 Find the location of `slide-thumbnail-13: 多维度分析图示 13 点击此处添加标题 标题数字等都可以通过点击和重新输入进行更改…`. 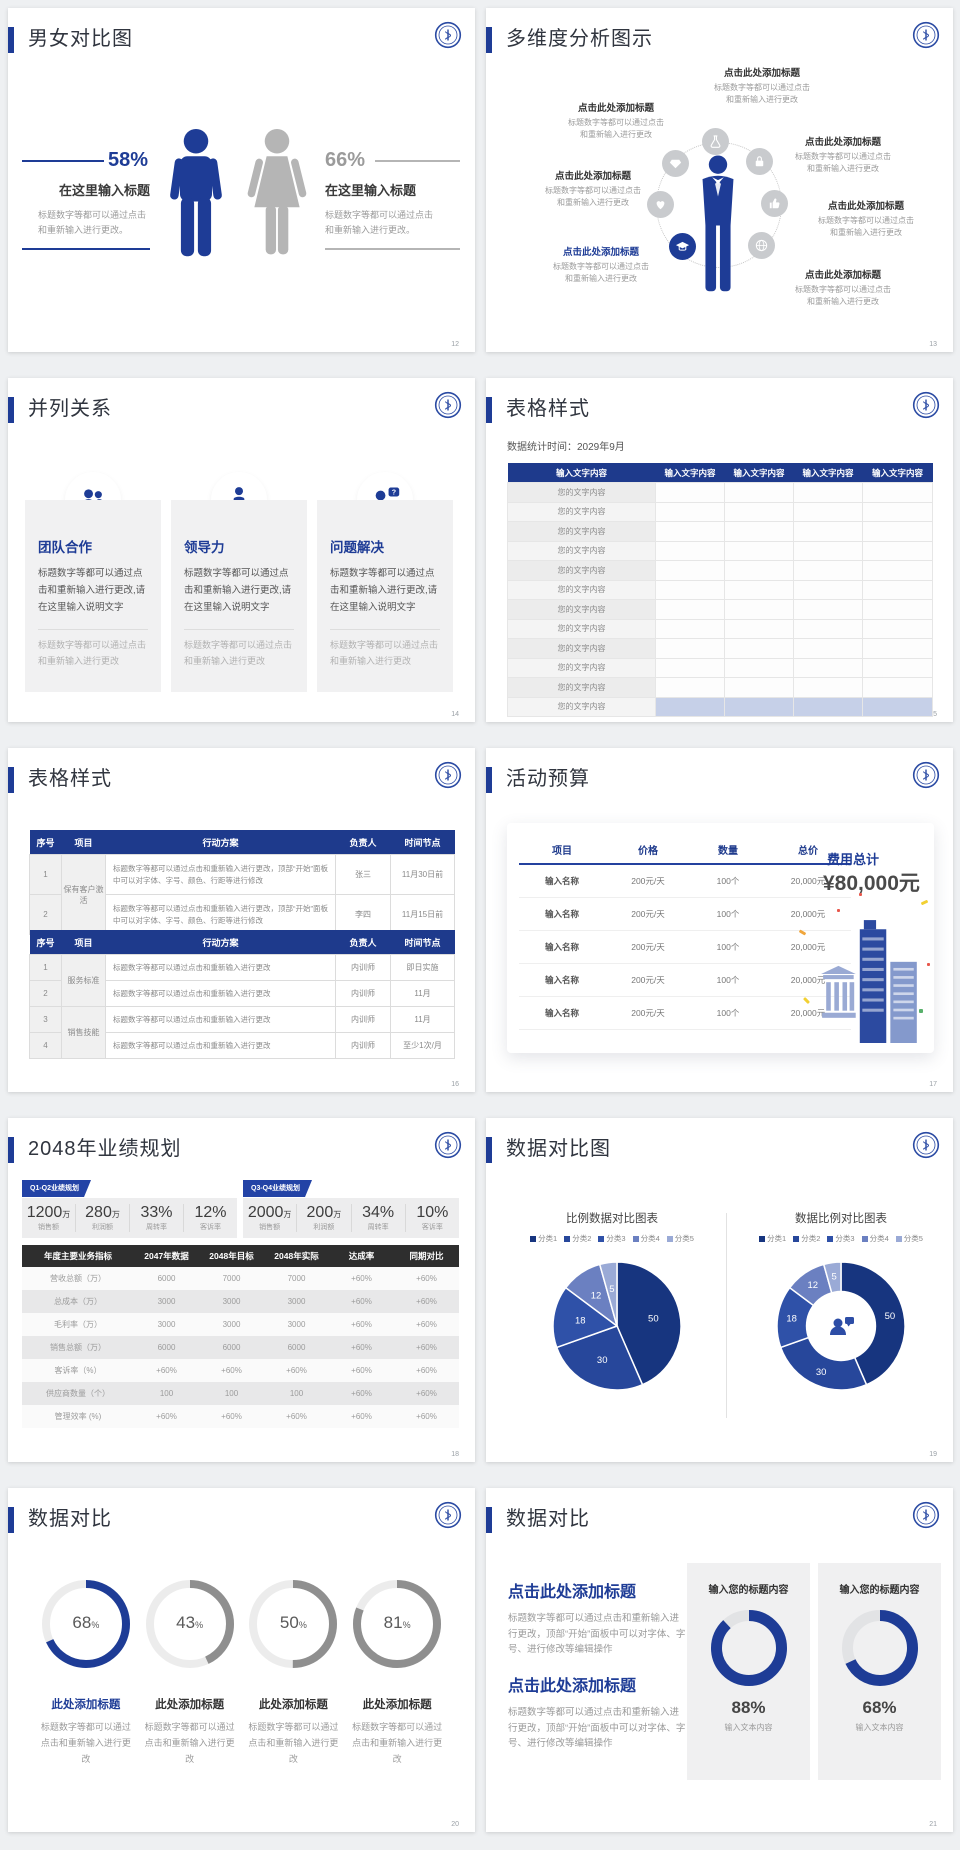

slide-thumbnail-13: 多维度分析图示 13 点击此处添加标题 标题数字等都可以通过点击和重新输入进行更改… is located at coordinates (719, 180).